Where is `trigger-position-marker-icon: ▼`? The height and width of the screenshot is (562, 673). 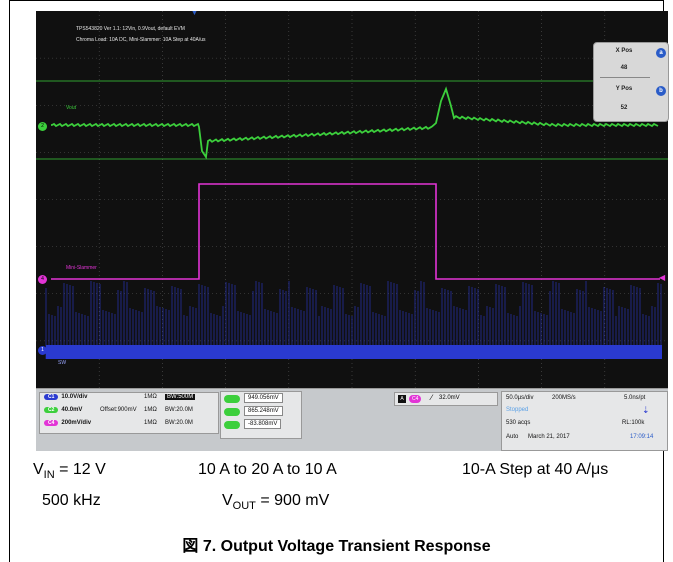
trigger-position-marker-icon: ▼ is located at coordinates (194, 13).